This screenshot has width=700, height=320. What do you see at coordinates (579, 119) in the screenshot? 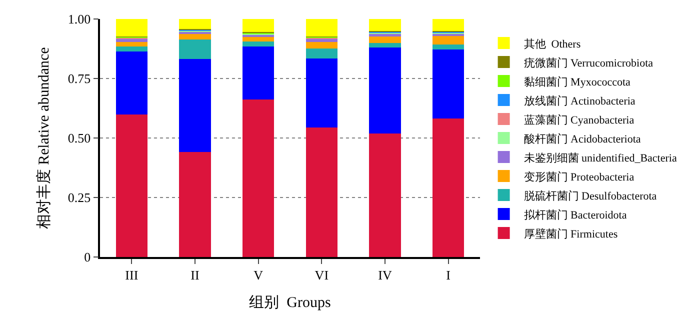
I see `legend-label: 蓝藻菌门 Cyanobacteria` at bounding box center [579, 119].